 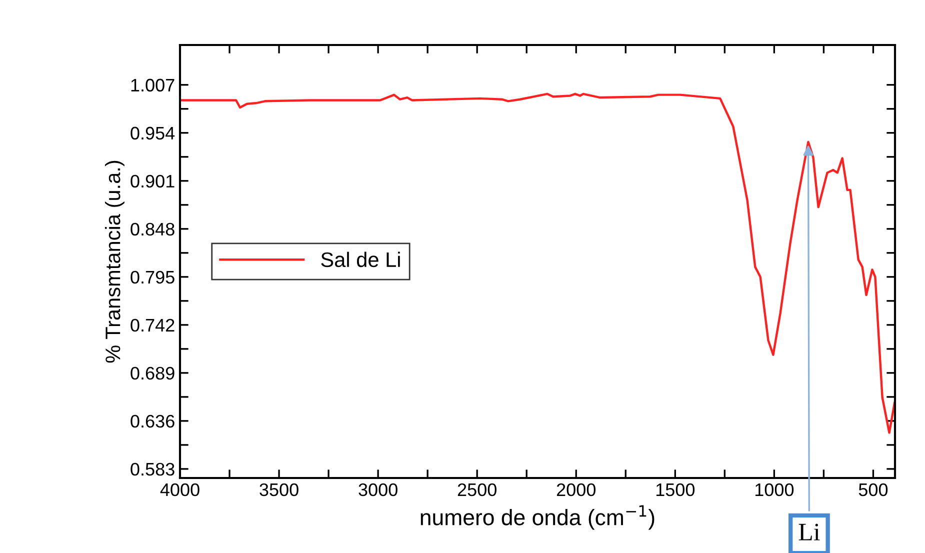 I want to click on y-tick-label: 0.742, so click(x=152, y=325).